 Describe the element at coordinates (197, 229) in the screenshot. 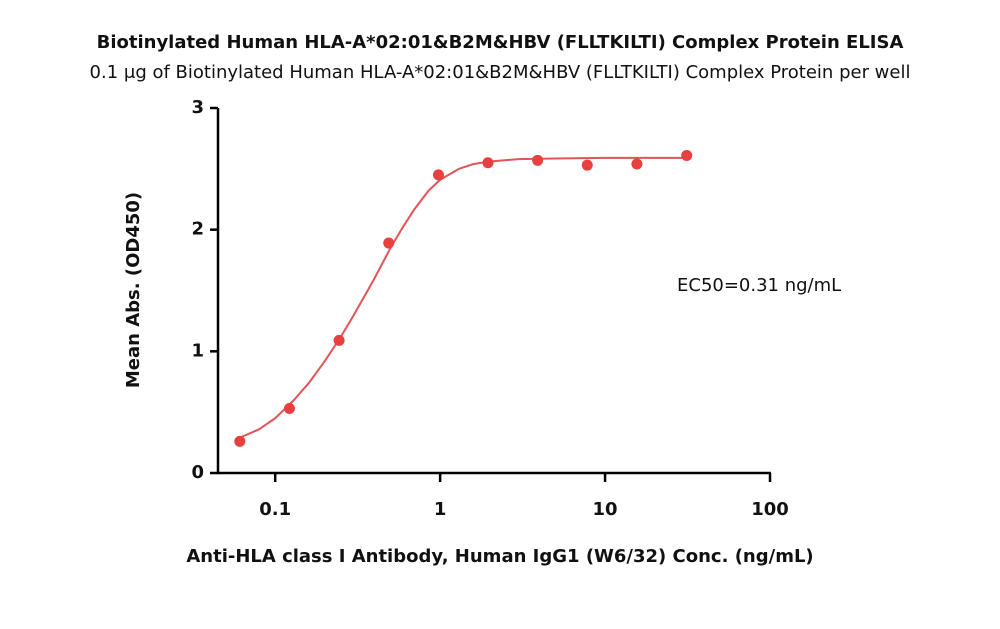

I see `y-tick-label: 2` at that location.